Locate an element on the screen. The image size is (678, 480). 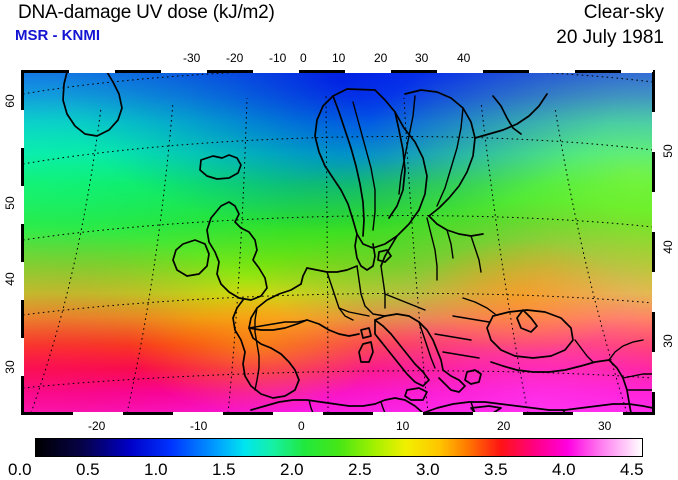
axis-left-tick-0: 60 is located at coordinates (10, 101).